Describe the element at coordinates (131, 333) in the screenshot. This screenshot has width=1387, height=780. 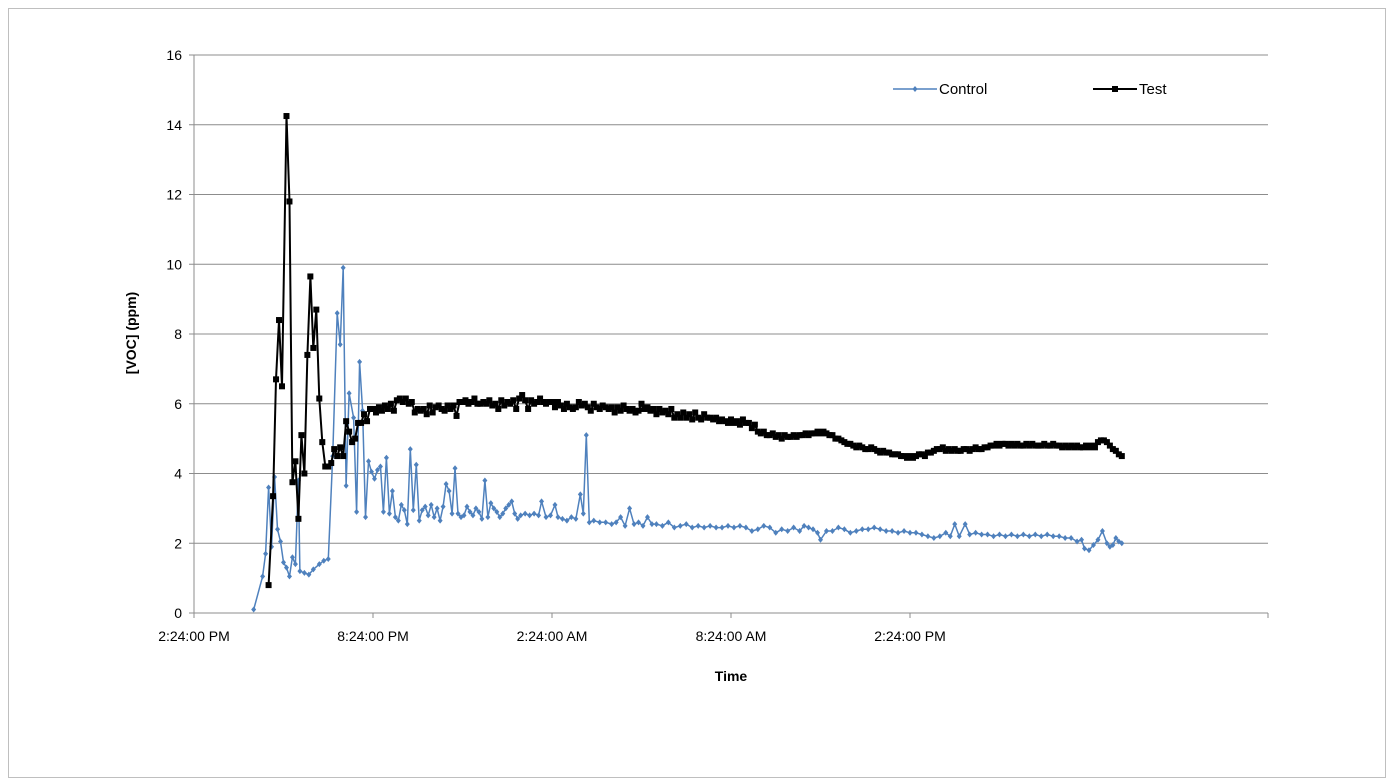
I see `y-axis-title: [VOC] (ppm)` at that location.